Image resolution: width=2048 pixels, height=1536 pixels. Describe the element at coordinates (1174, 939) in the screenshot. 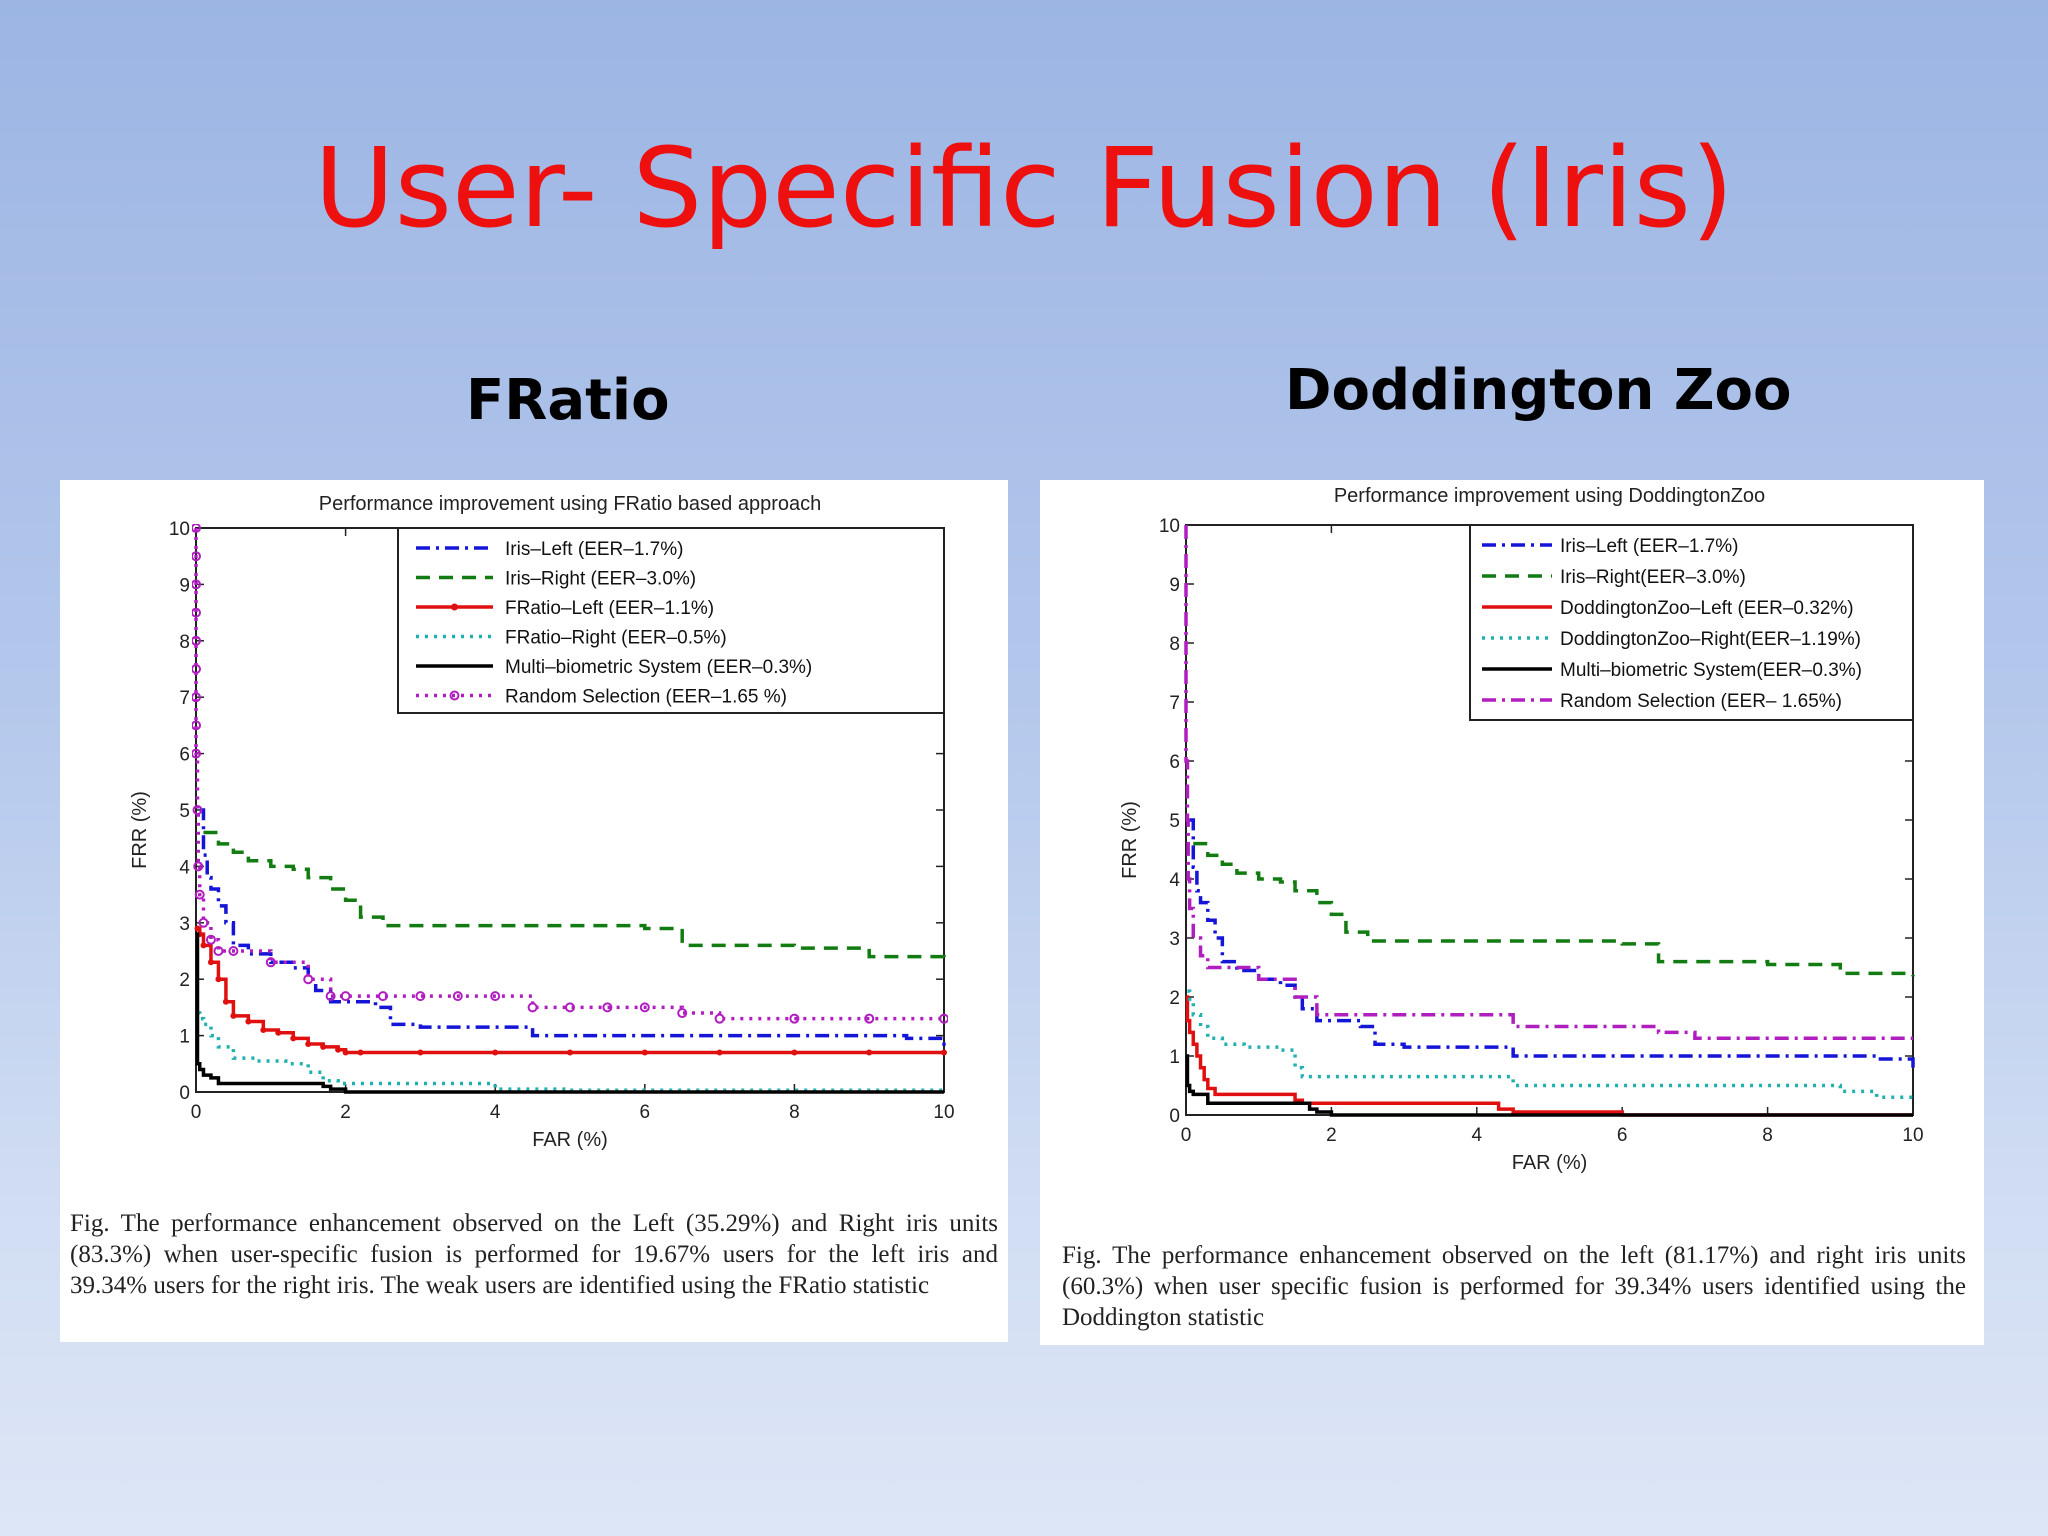

I see `y-tick-label: 3` at that location.